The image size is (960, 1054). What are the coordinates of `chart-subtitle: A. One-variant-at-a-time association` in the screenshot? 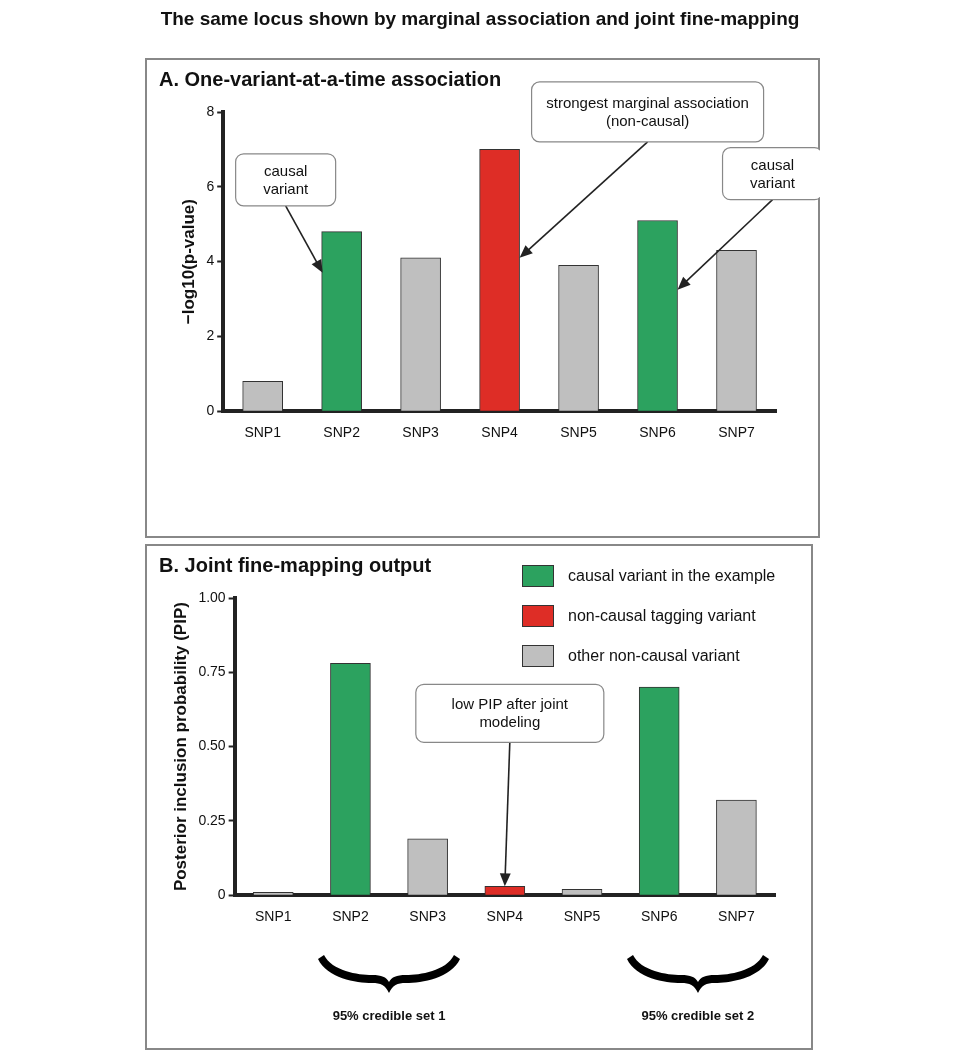 It's located at (330, 79).